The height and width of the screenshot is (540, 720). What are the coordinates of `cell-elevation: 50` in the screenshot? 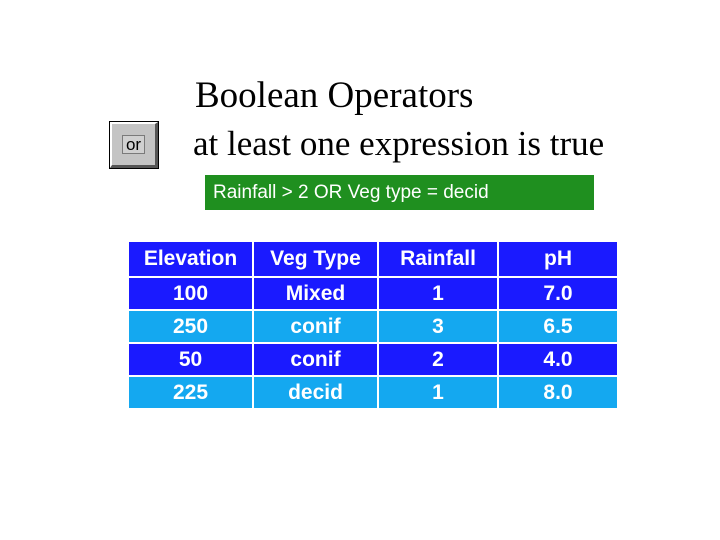 It's located at (190, 359).